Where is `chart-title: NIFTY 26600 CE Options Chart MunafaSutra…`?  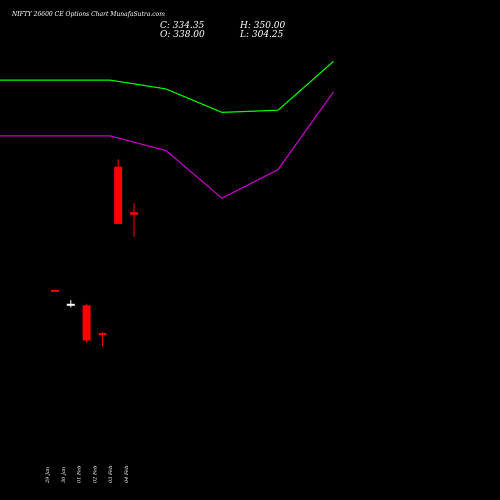 chart-title: NIFTY 26600 CE Options Chart MunafaSutra… is located at coordinates (88, 14).